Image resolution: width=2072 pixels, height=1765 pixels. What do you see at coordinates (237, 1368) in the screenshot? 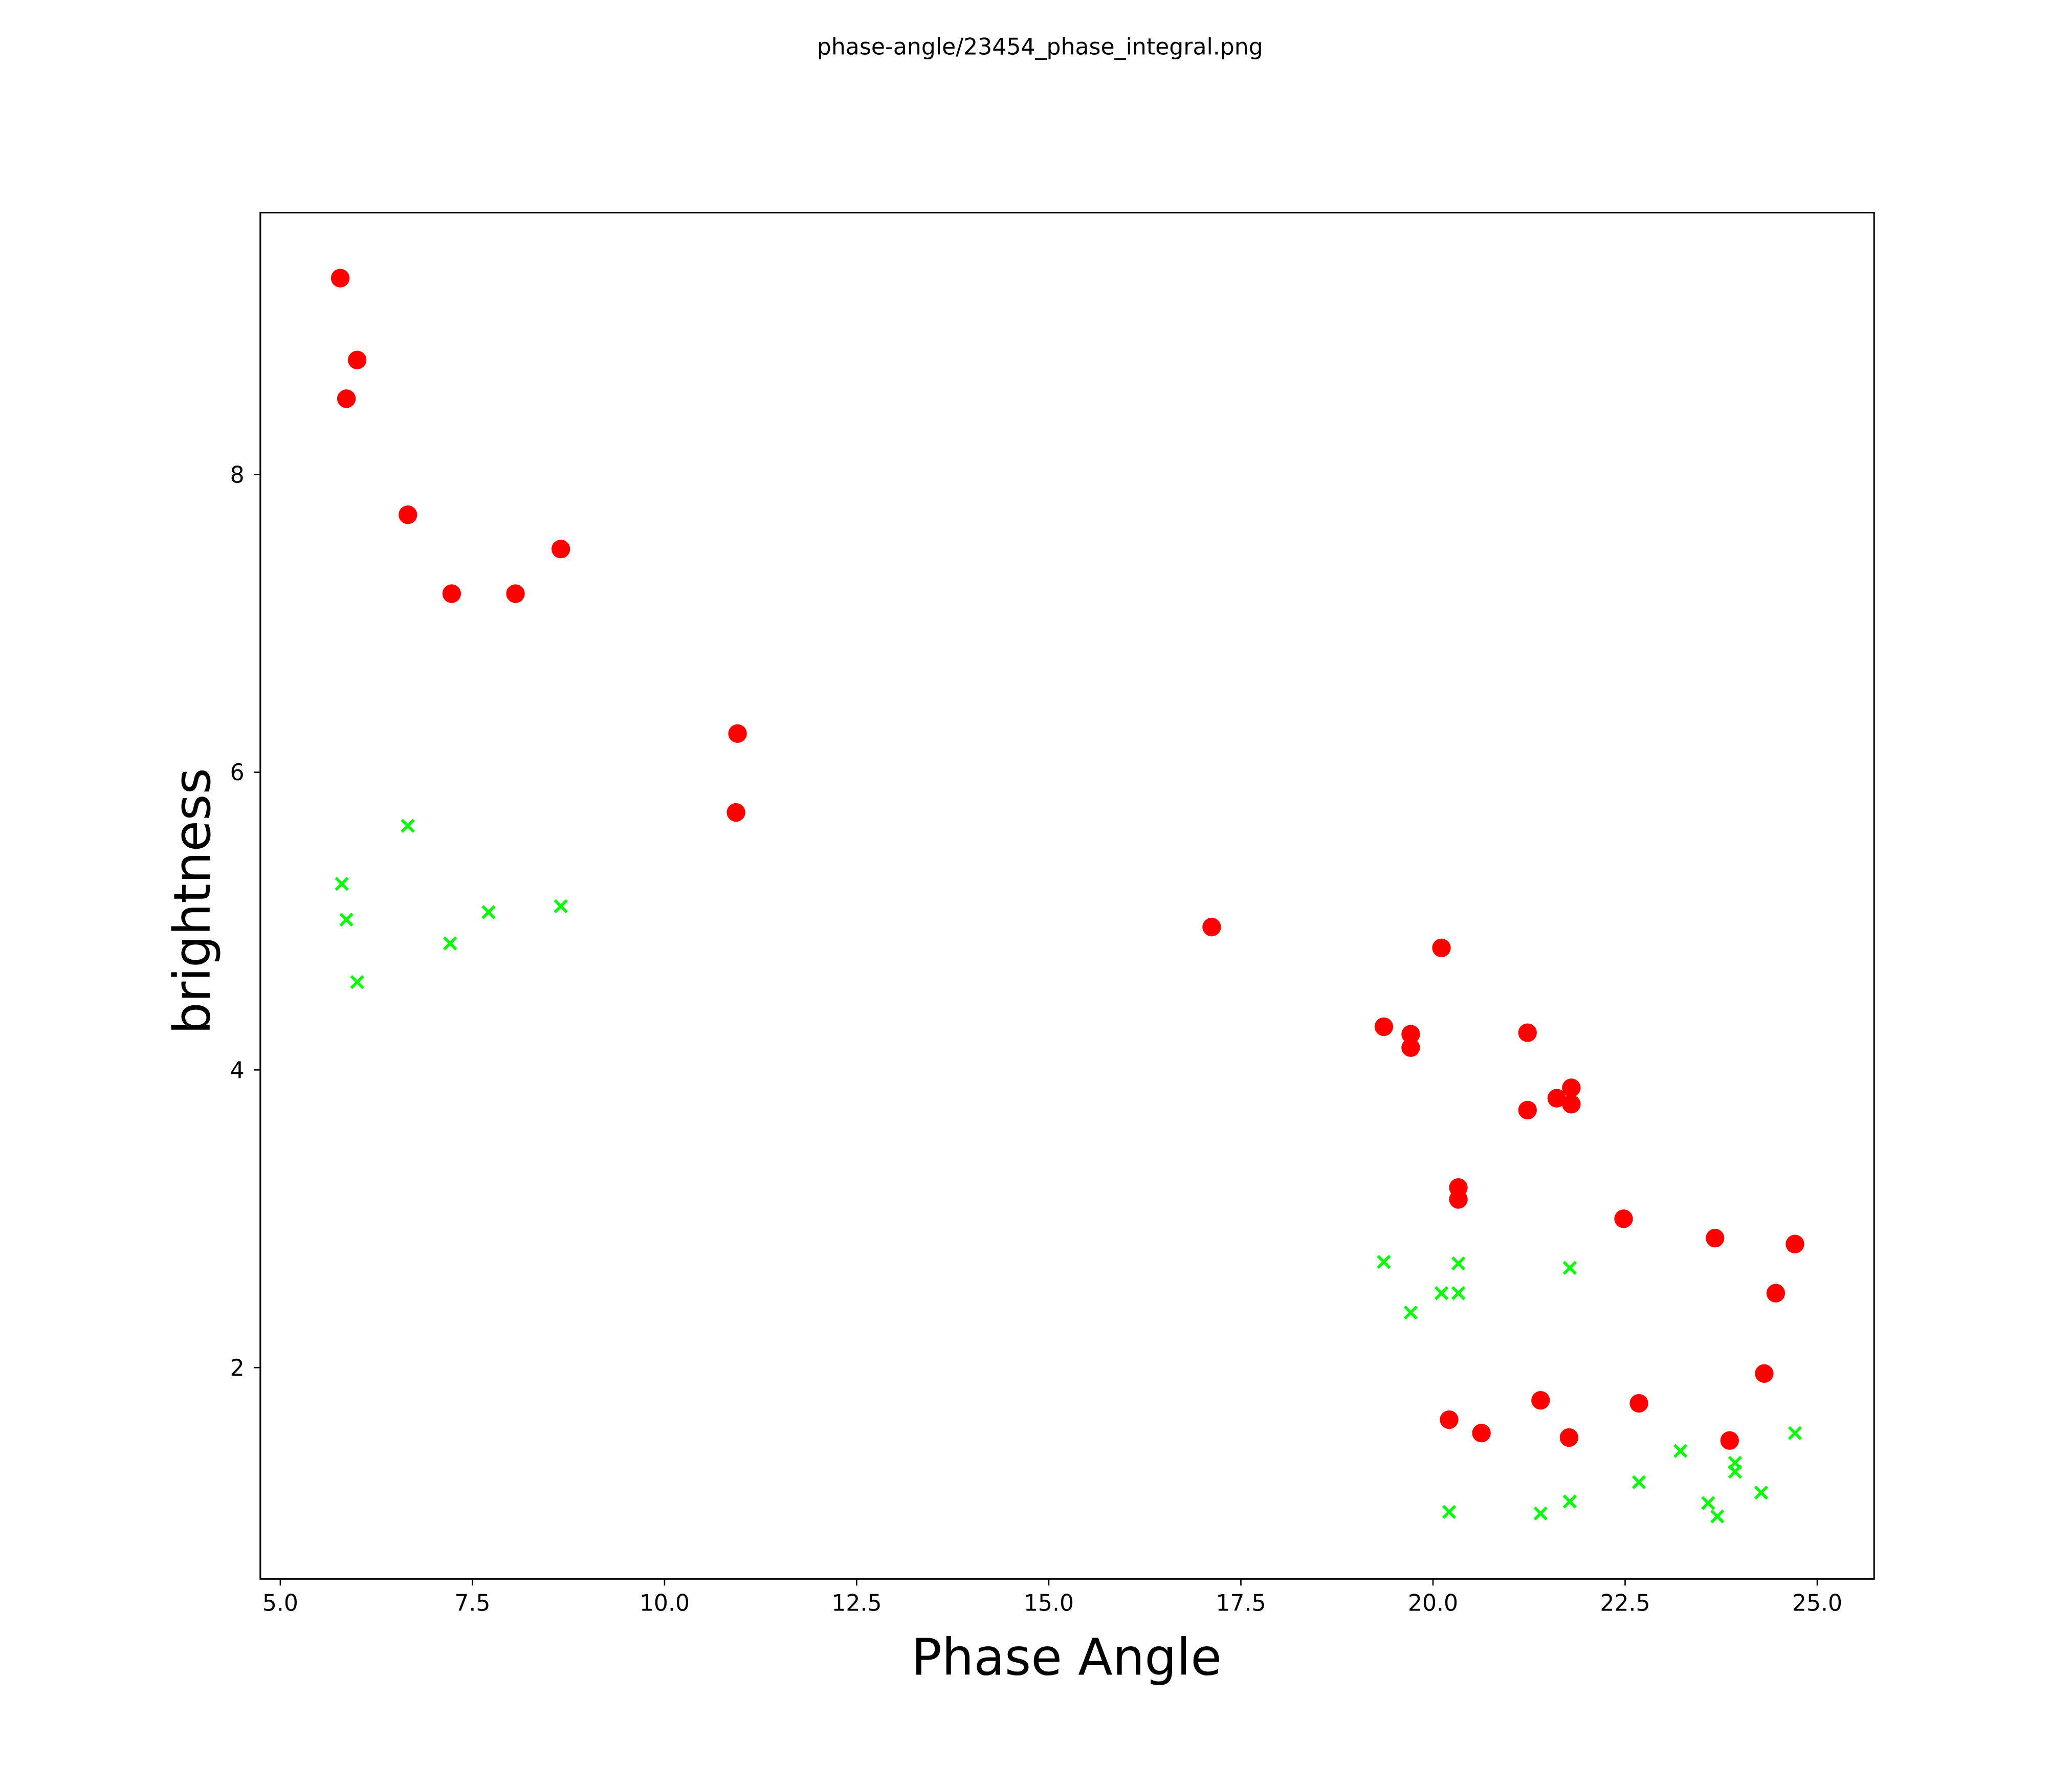
I see `y-tick-label: 2` at bounding box center [237, 1368].